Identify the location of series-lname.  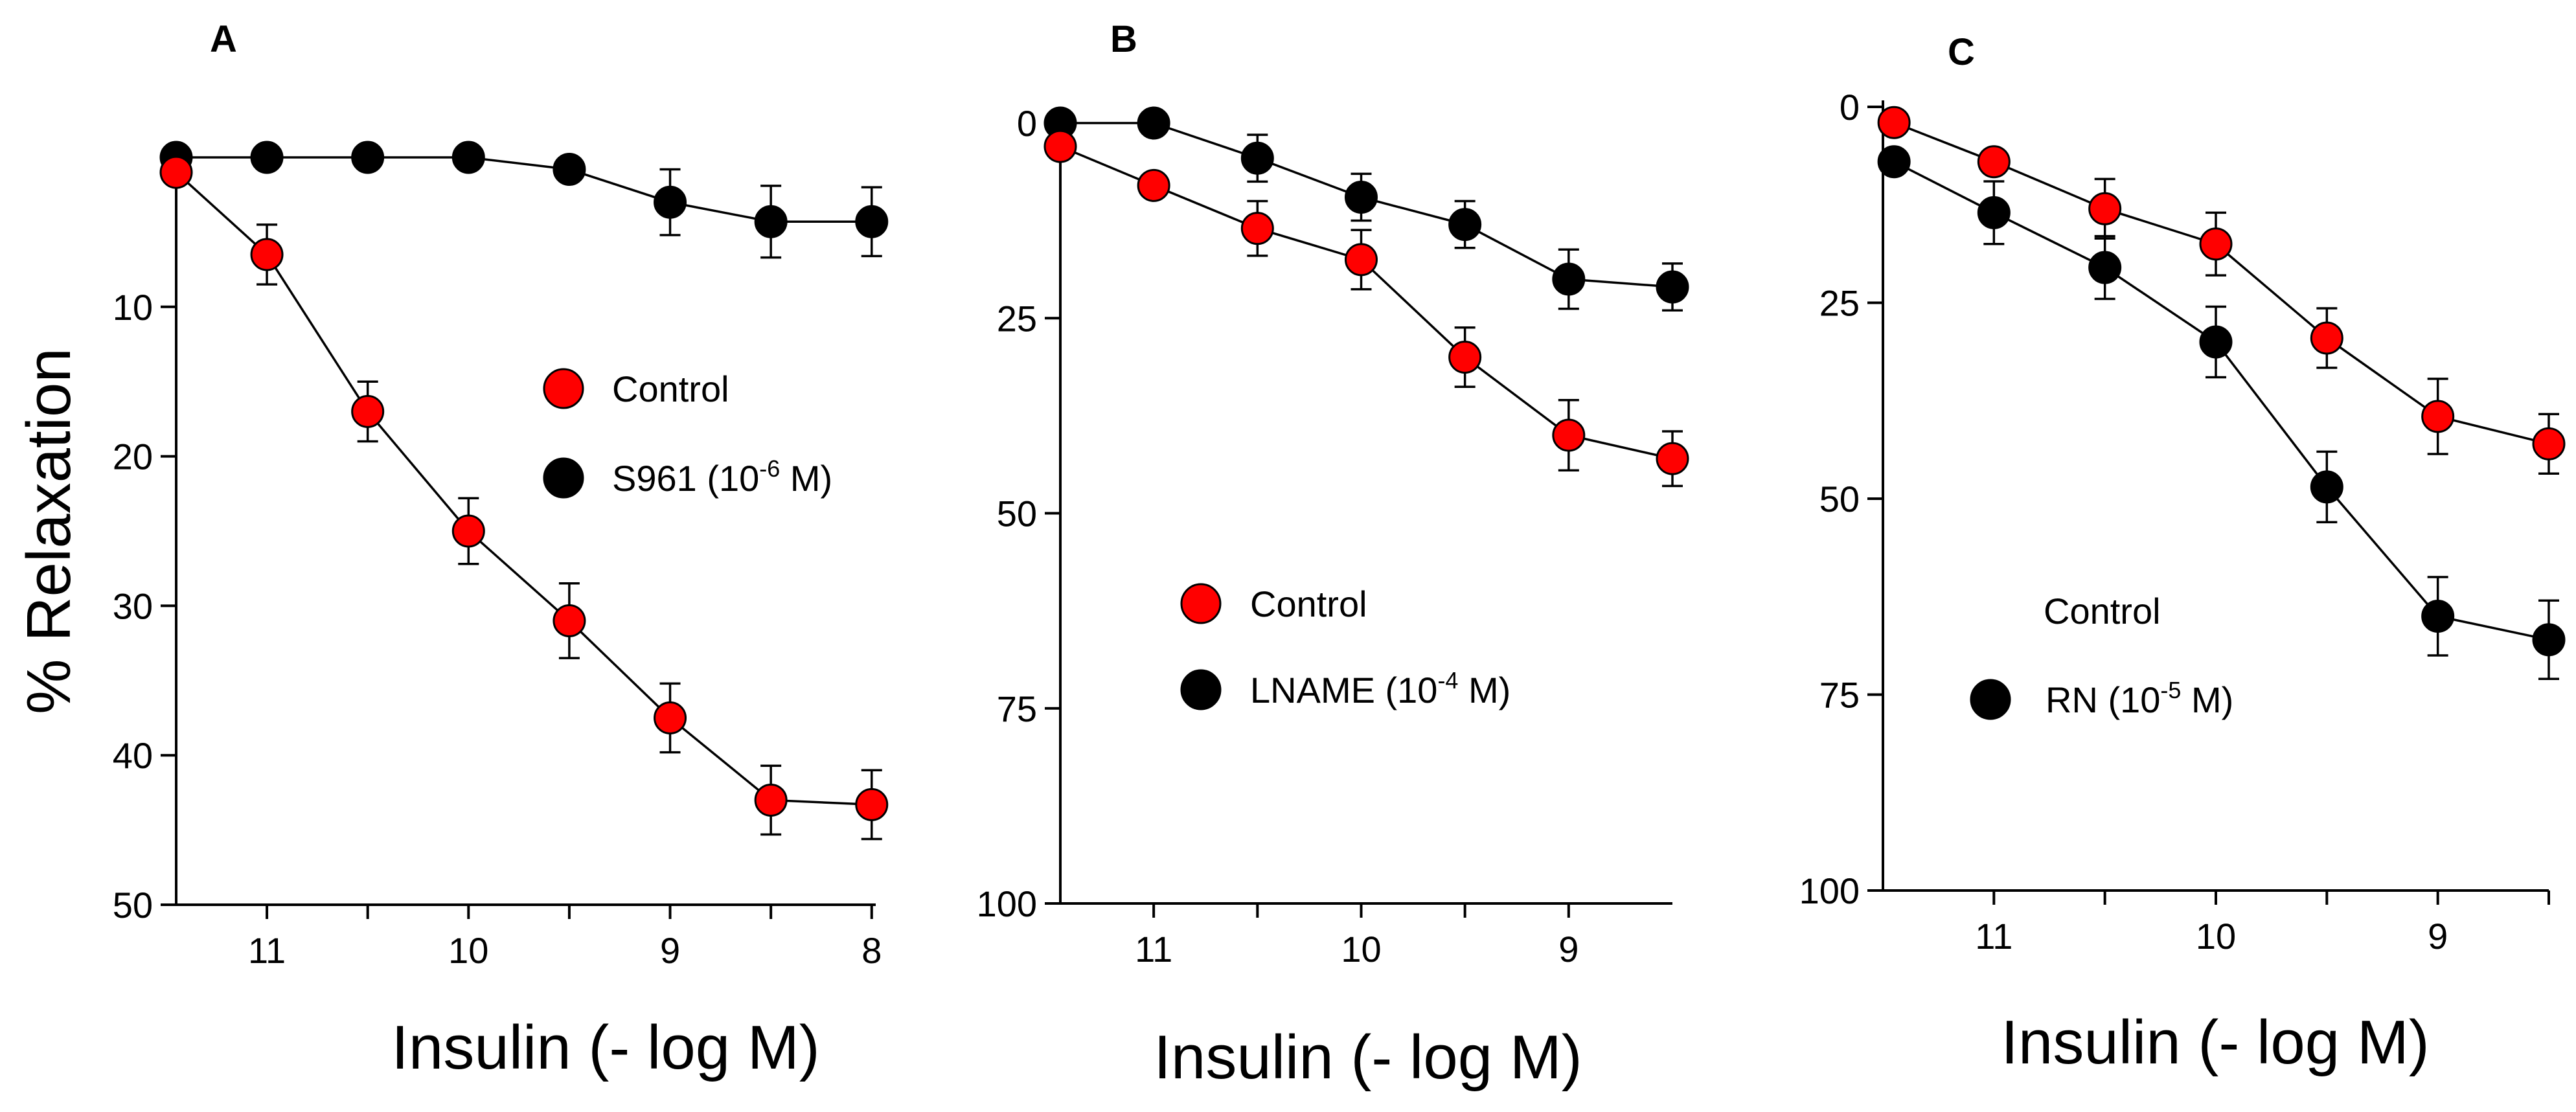
(1366, 209).